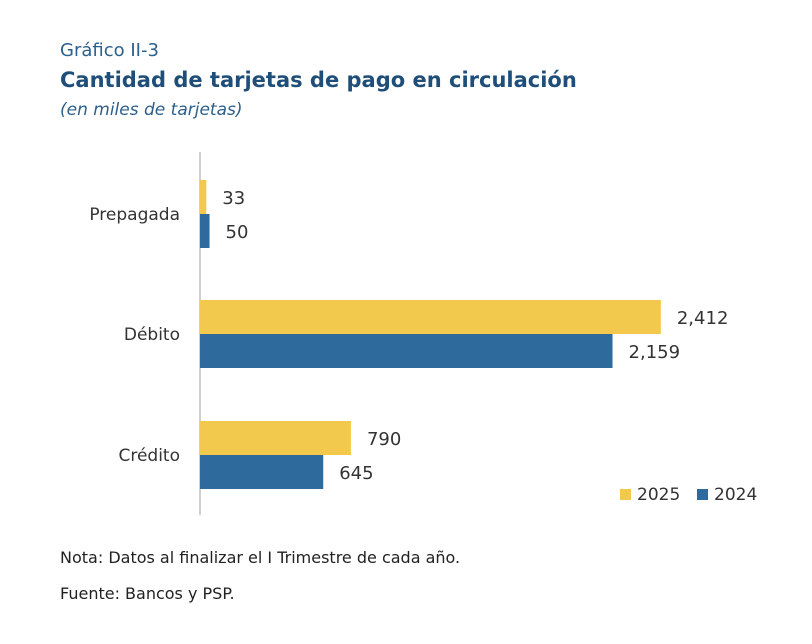 The width and height of the screenshot is (812, 644). I want to click on data-label-2024: 50, so click(237, 232).